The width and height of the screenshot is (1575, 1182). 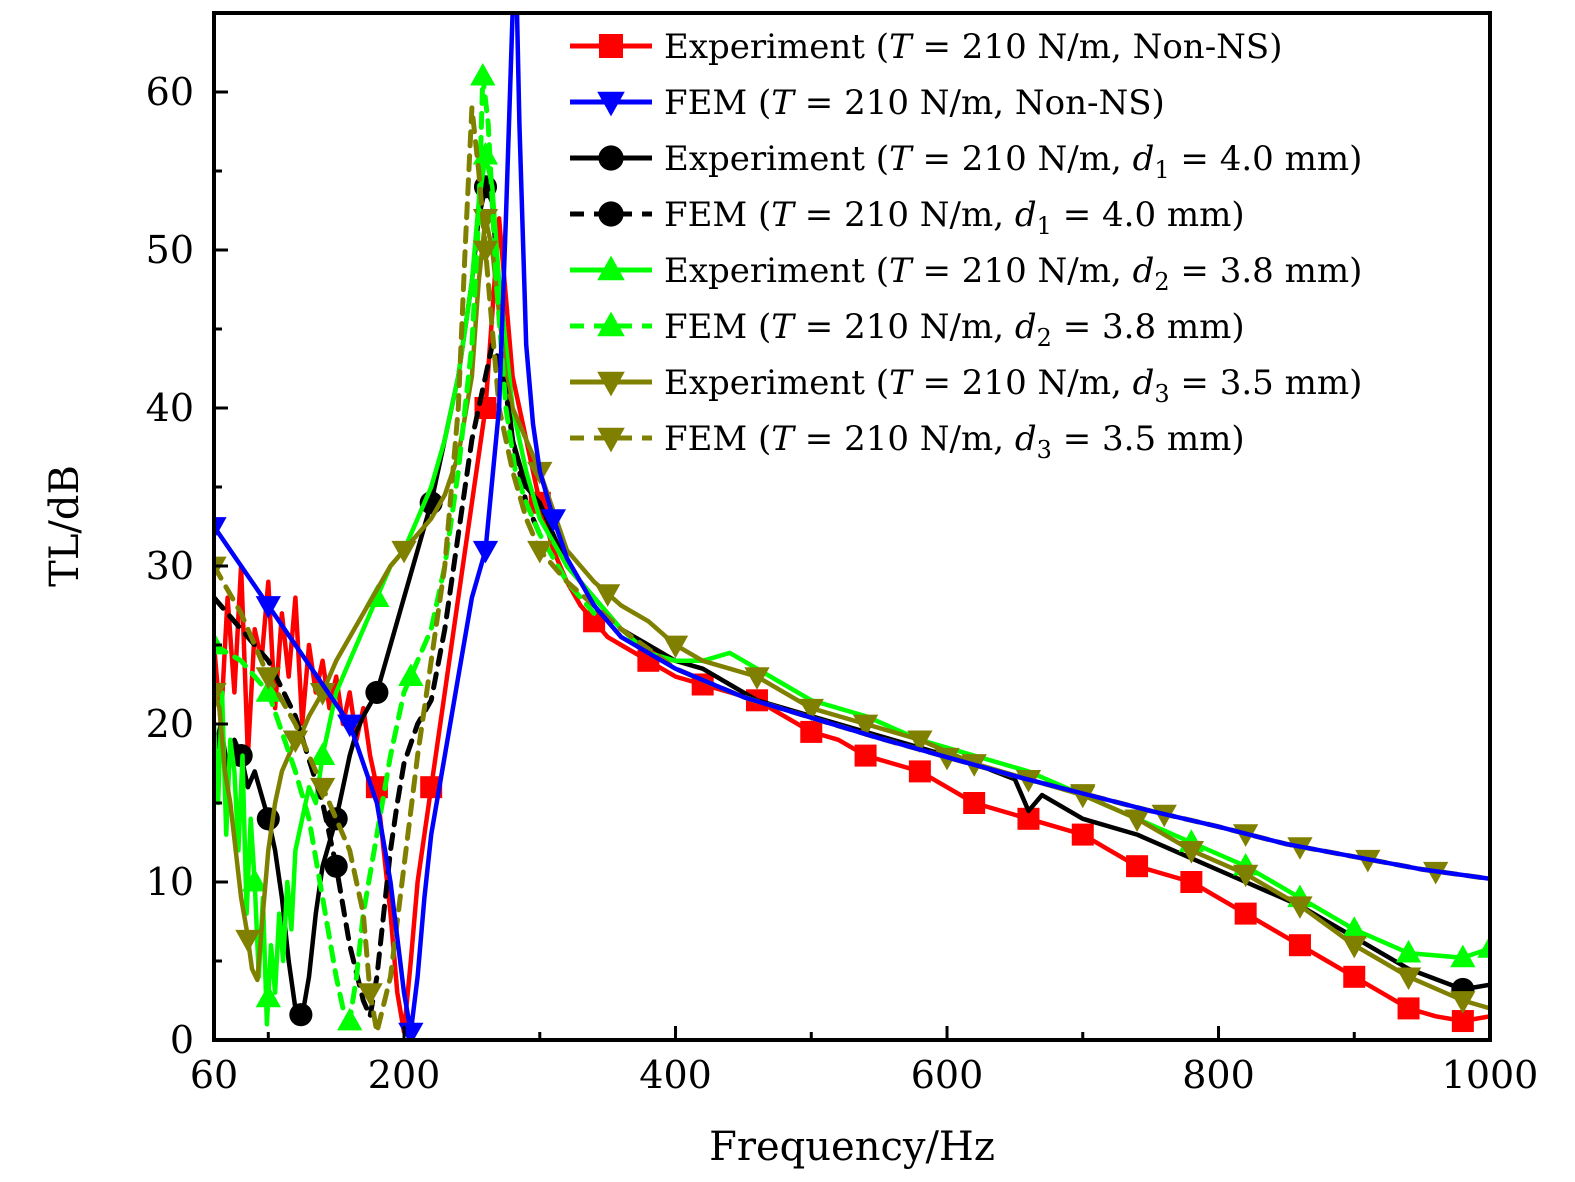 I want to click on y-tick-label: 40, so click(x=170, y=408).